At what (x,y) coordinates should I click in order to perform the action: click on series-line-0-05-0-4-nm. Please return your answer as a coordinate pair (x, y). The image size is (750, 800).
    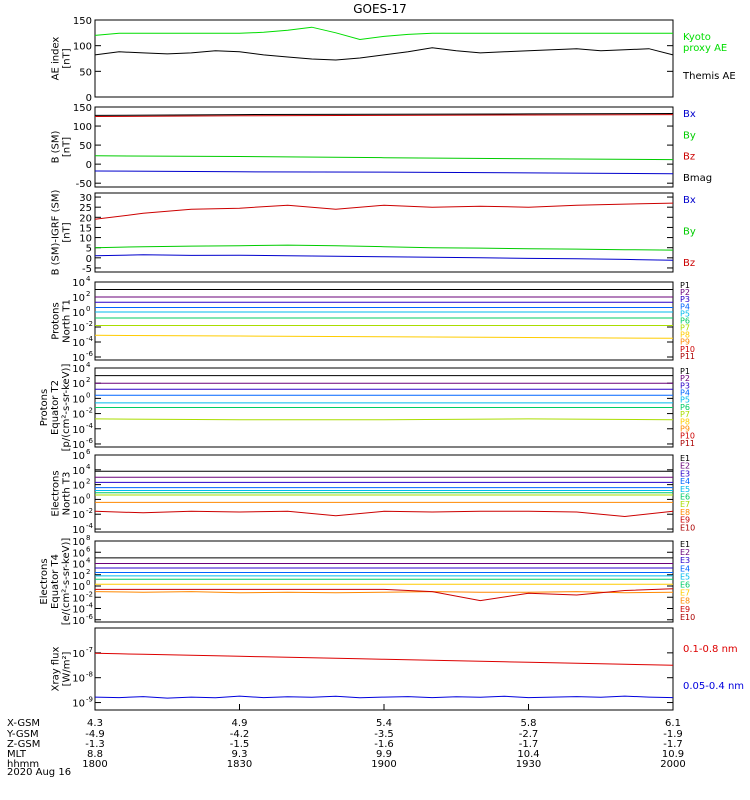
    Looking at the image, I should click on (384, 697).